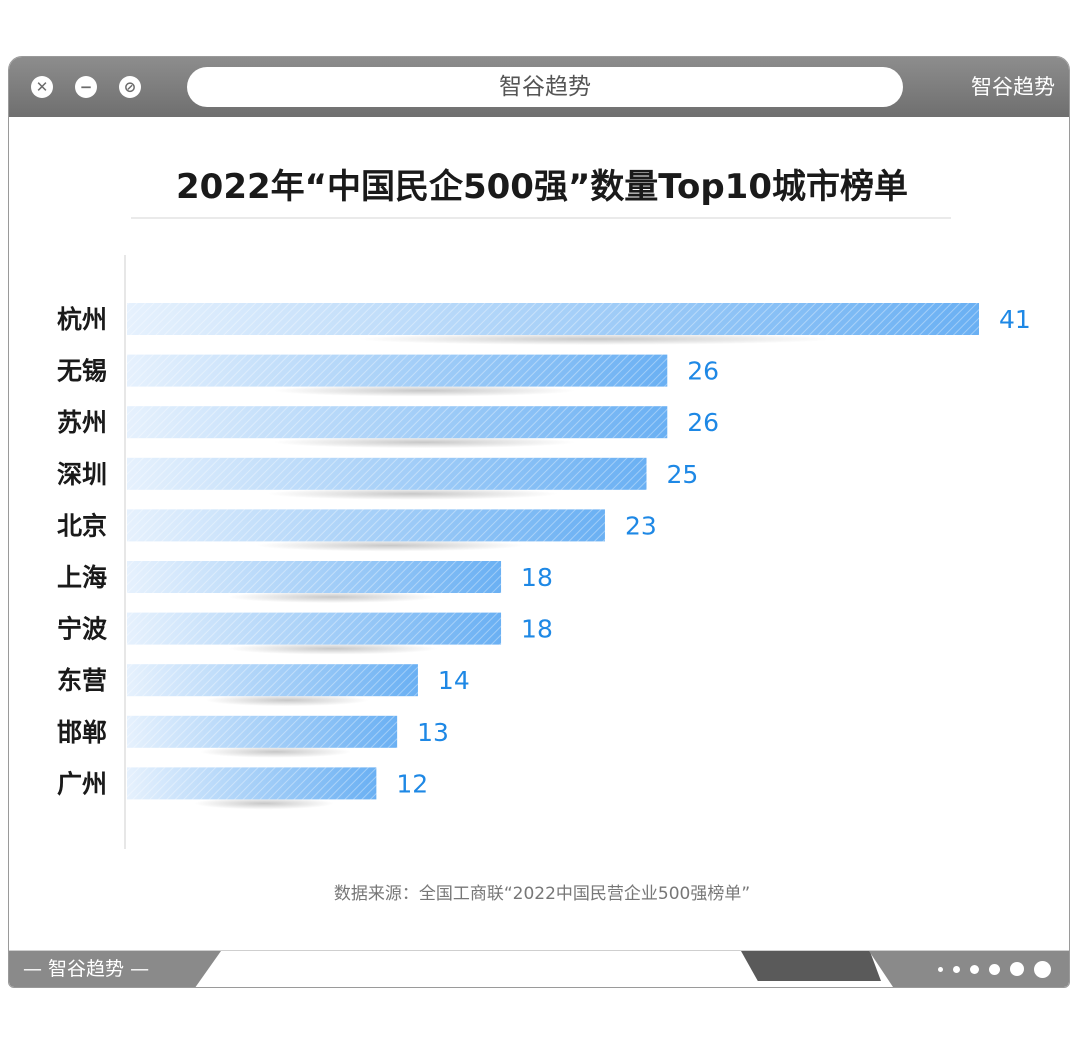 The height and width of the screenshot is (1047, 1080). I want to click on category-label: 邯郸, so click(82, 732).